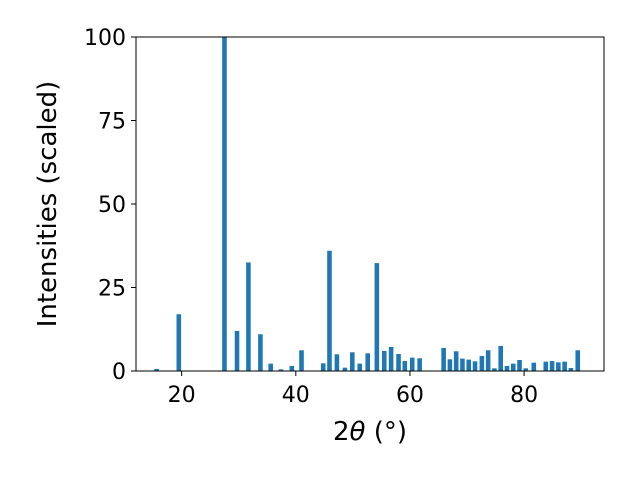 The image size is (640, 480). I want to click on y-tick-label: 25, so click(112, 289).